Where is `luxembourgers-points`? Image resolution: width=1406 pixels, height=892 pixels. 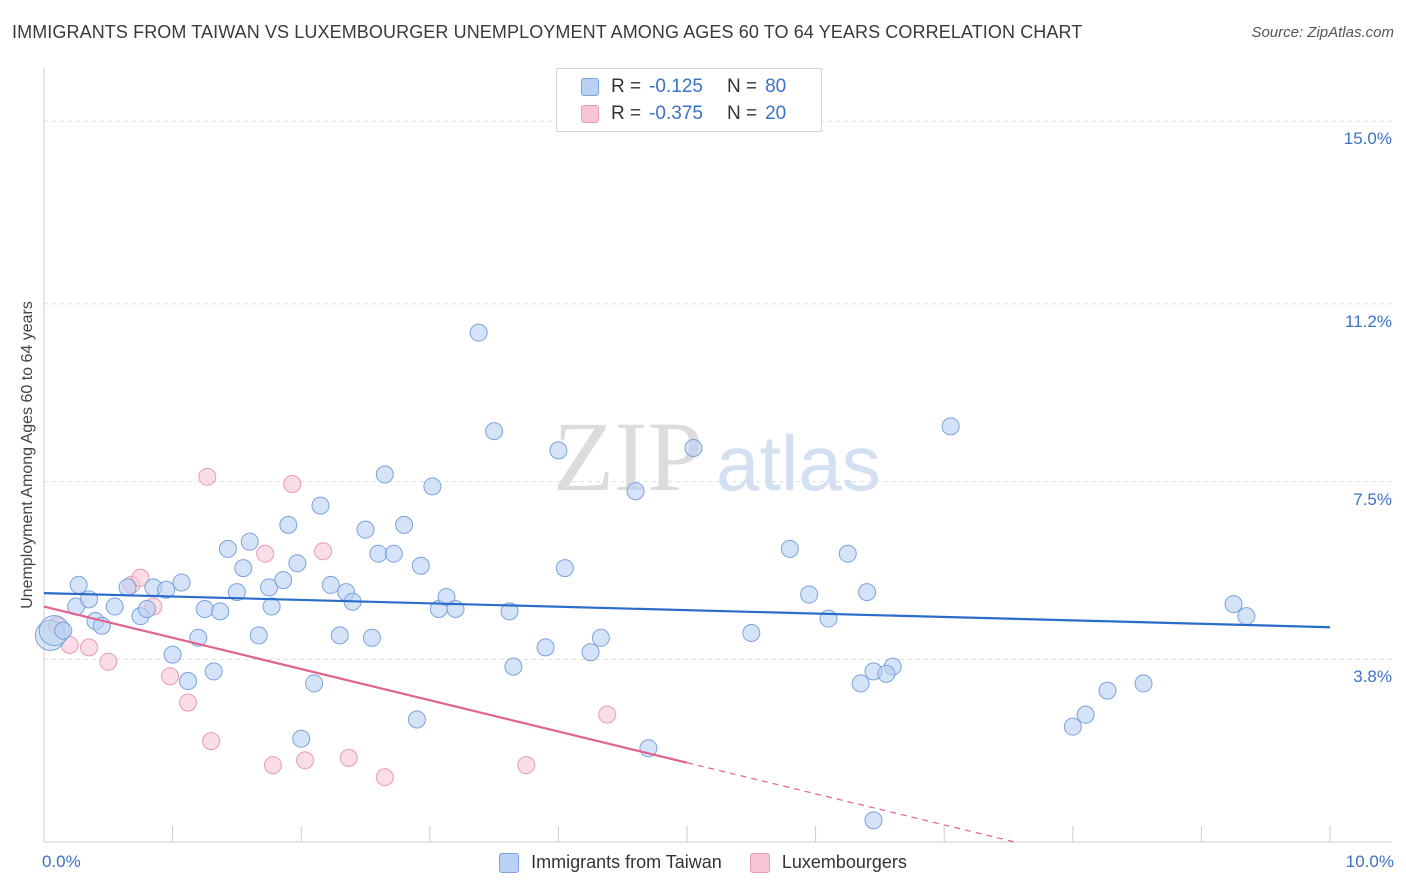 luxembourgers-points is located at coordinates (332, 627).